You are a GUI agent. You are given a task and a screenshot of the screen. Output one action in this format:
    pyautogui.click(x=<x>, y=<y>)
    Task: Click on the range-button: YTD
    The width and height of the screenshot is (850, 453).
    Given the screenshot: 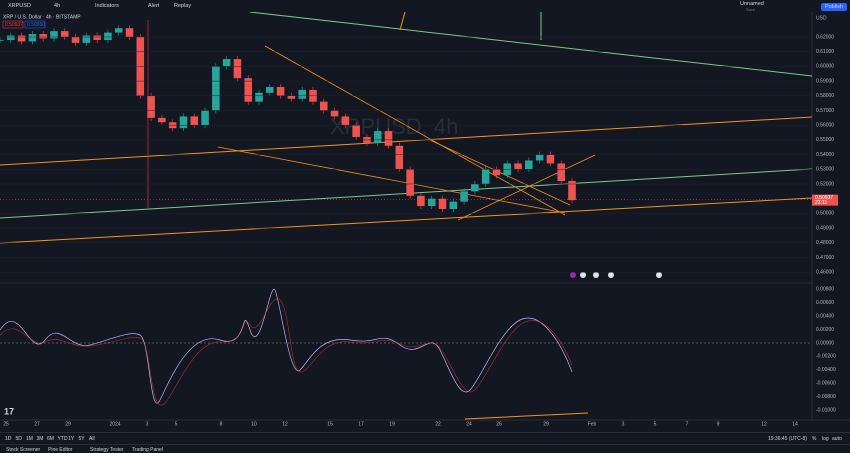 What is the action you would take?
    pyautogui.click(x=62, y=439)
    